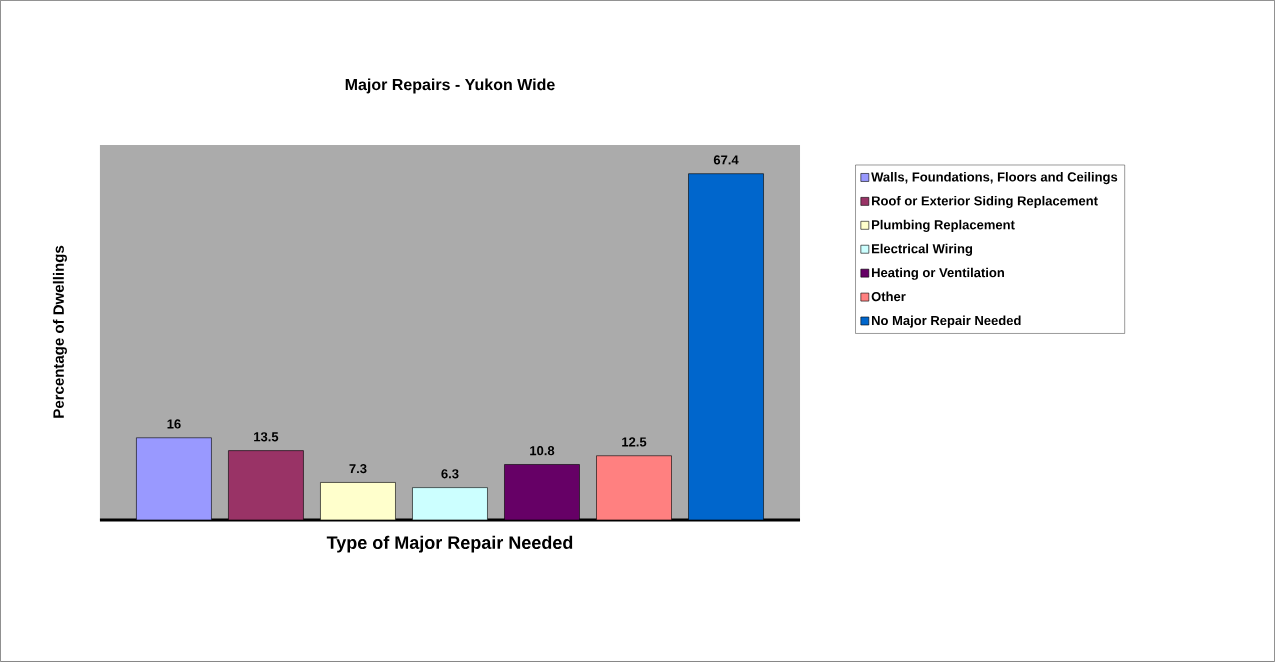  What do you see at coordinates (542, 451) in the screenshot?
I see `data-label: 10.8` at bounding box center [542, 451].